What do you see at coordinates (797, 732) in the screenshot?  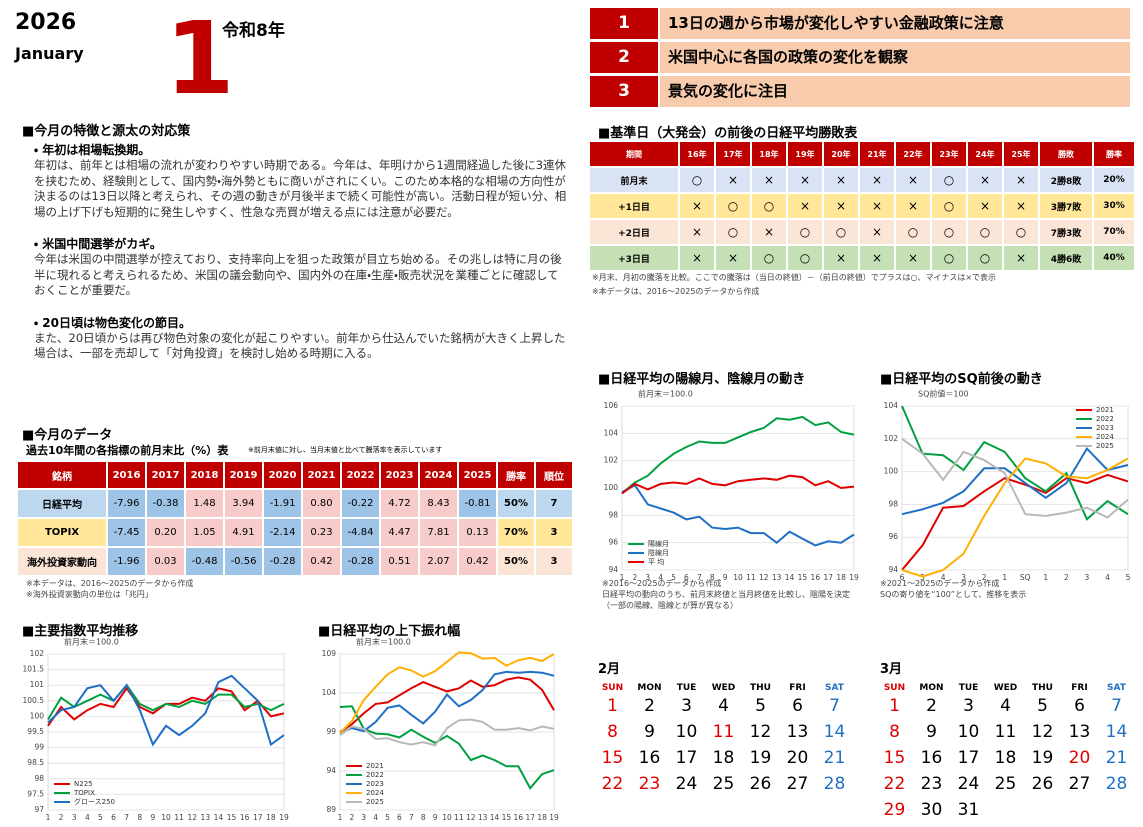 I see `calendar-day: 13` at bounding box center [797, 732].